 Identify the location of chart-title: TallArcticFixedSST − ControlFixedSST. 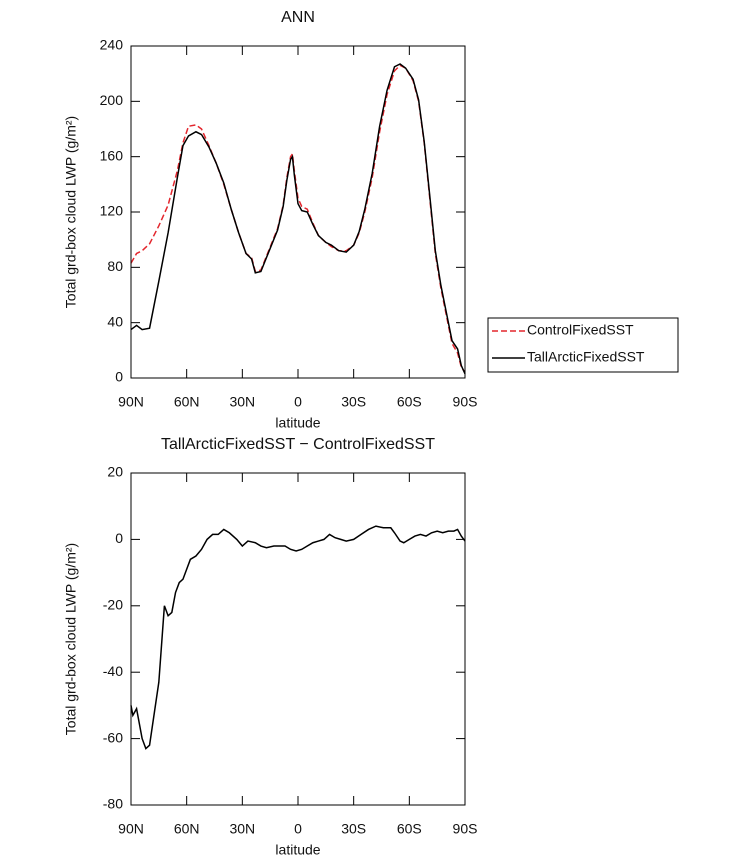
(298, 444).